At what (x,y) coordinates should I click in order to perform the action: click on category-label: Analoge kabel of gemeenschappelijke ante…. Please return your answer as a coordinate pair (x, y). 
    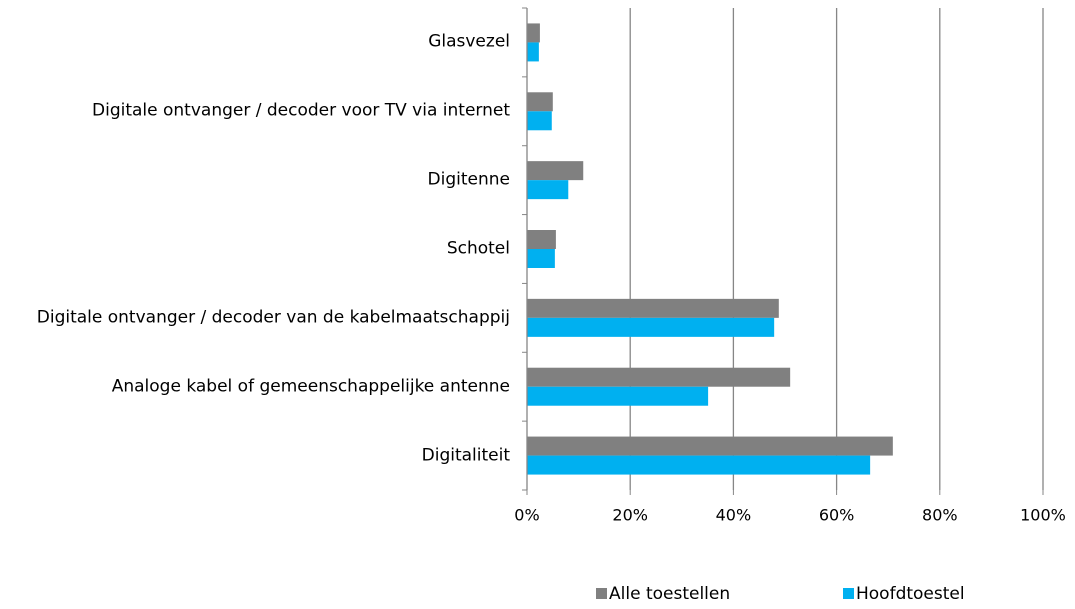
    Looking at the image, I should click on (310, 386).